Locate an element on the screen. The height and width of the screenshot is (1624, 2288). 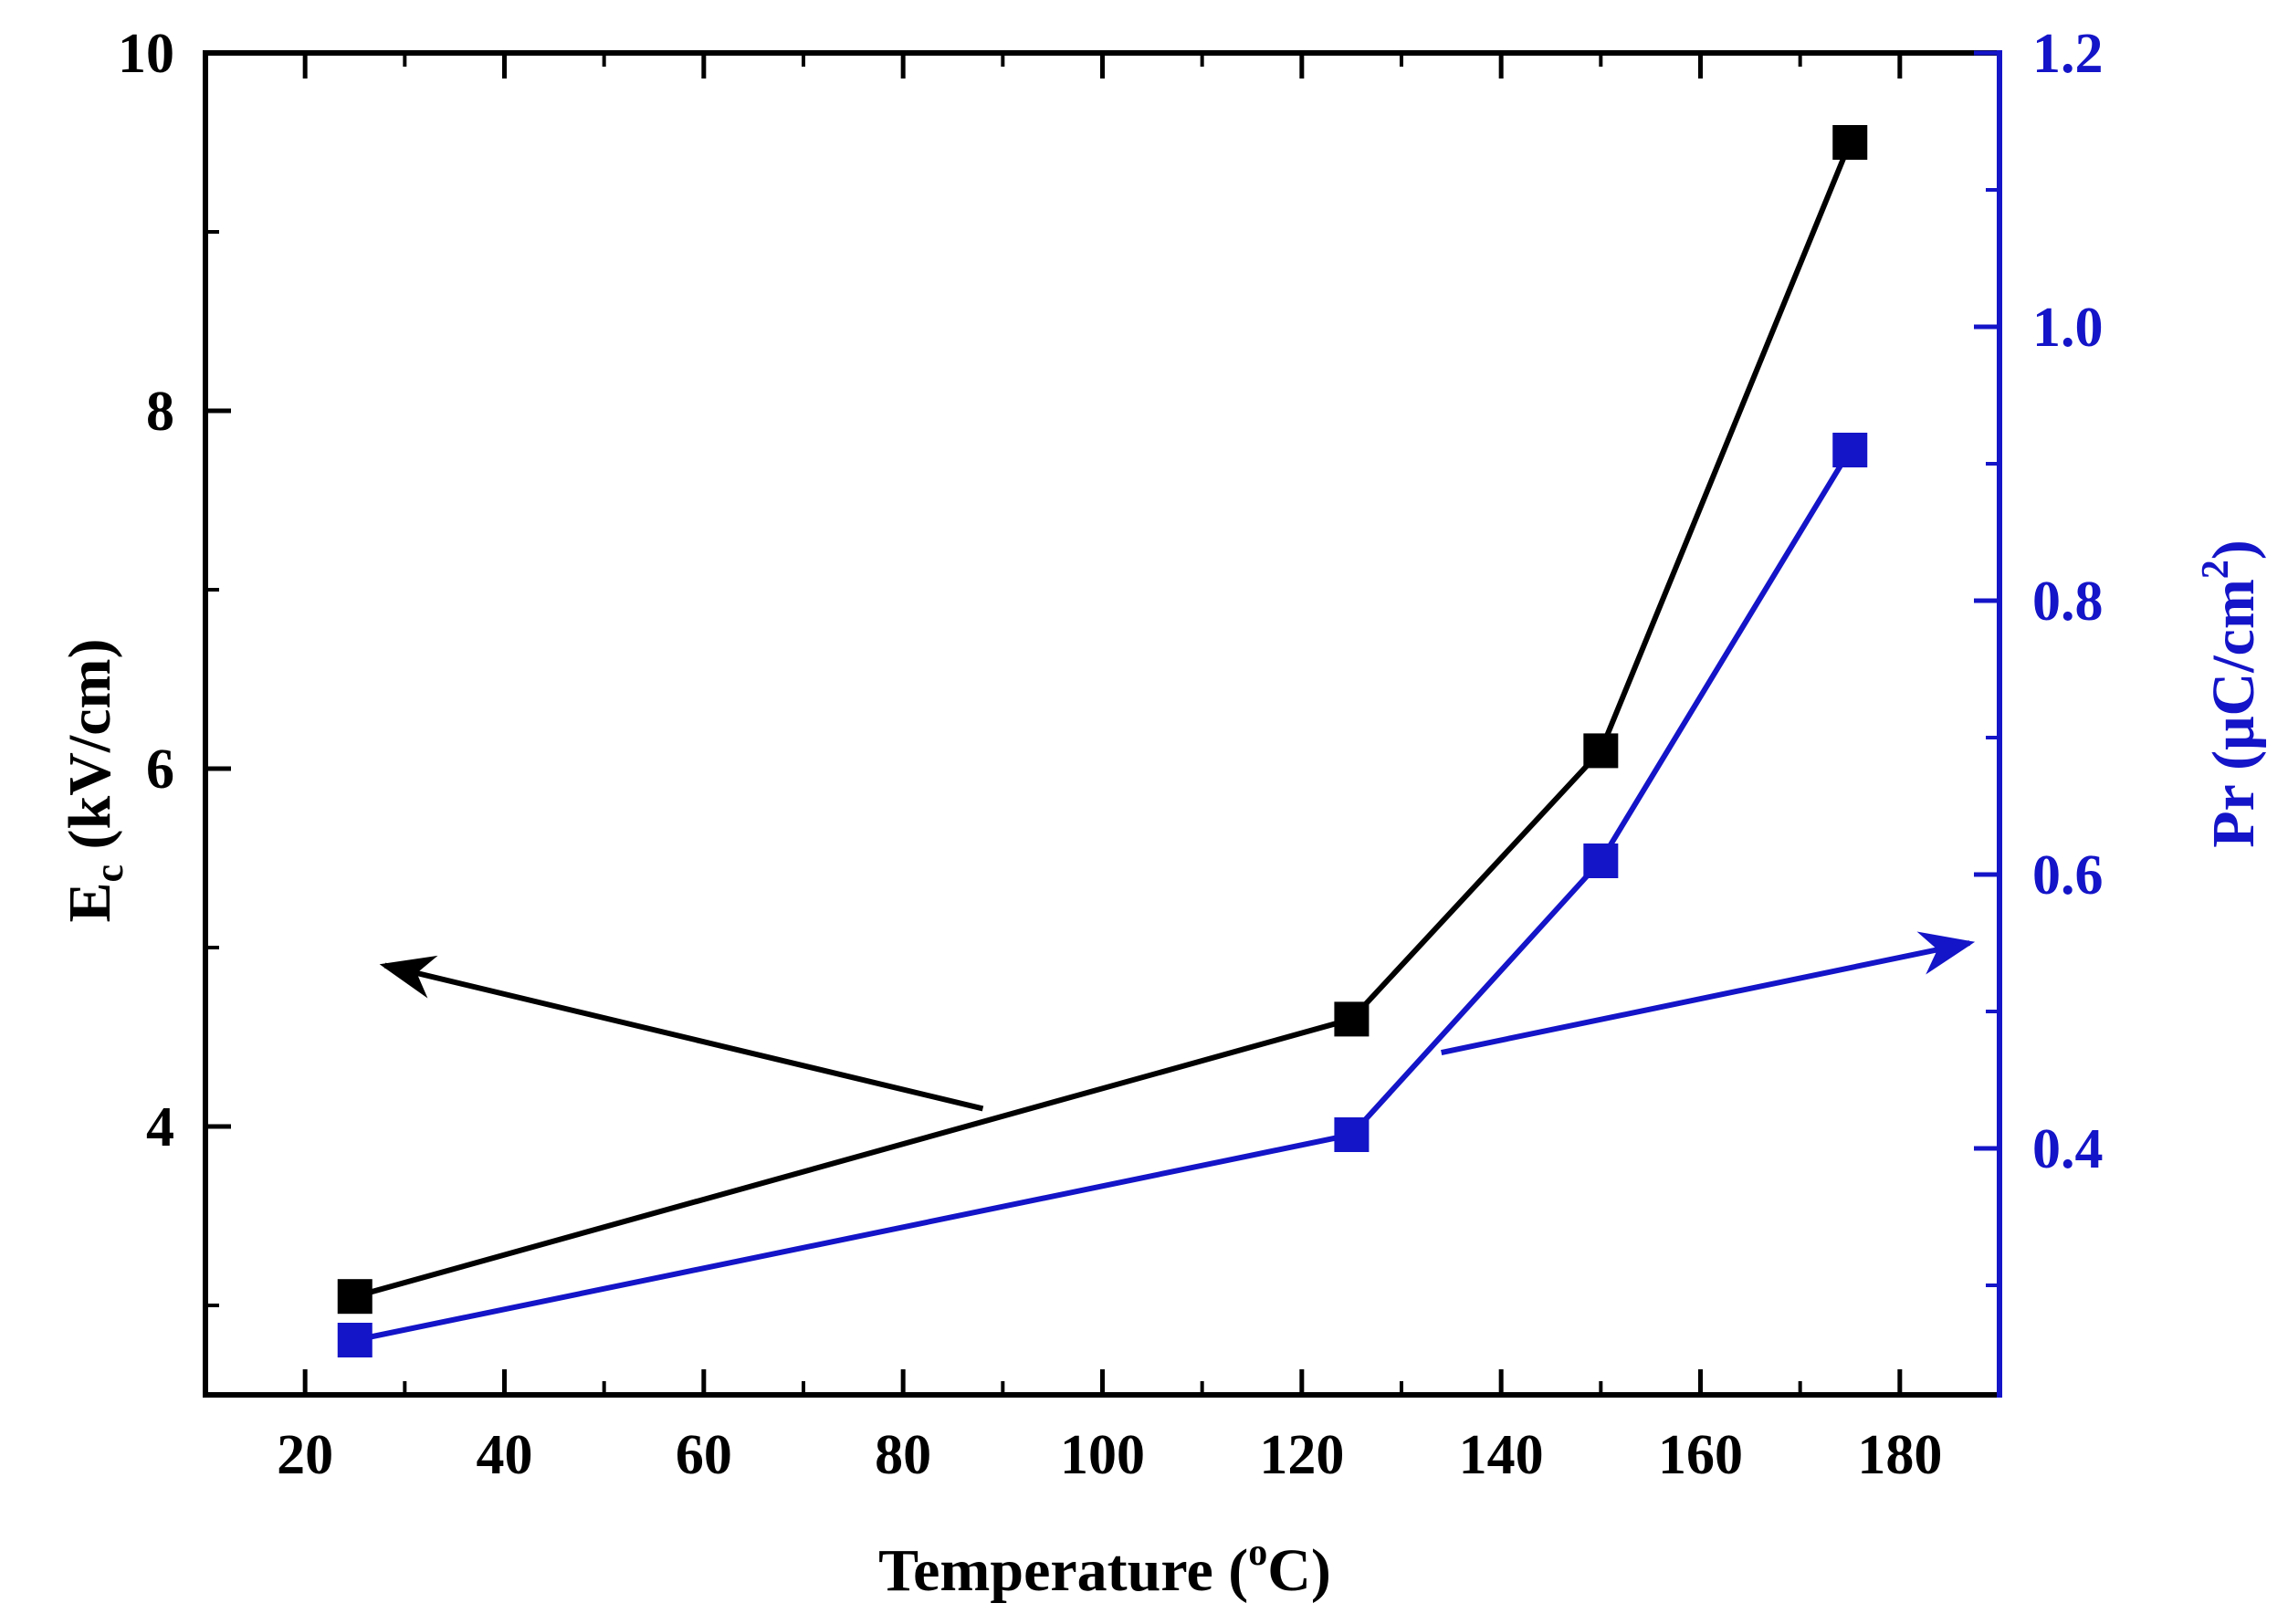
x-tick-label: 100 is located at coordinates (1102, 1455).